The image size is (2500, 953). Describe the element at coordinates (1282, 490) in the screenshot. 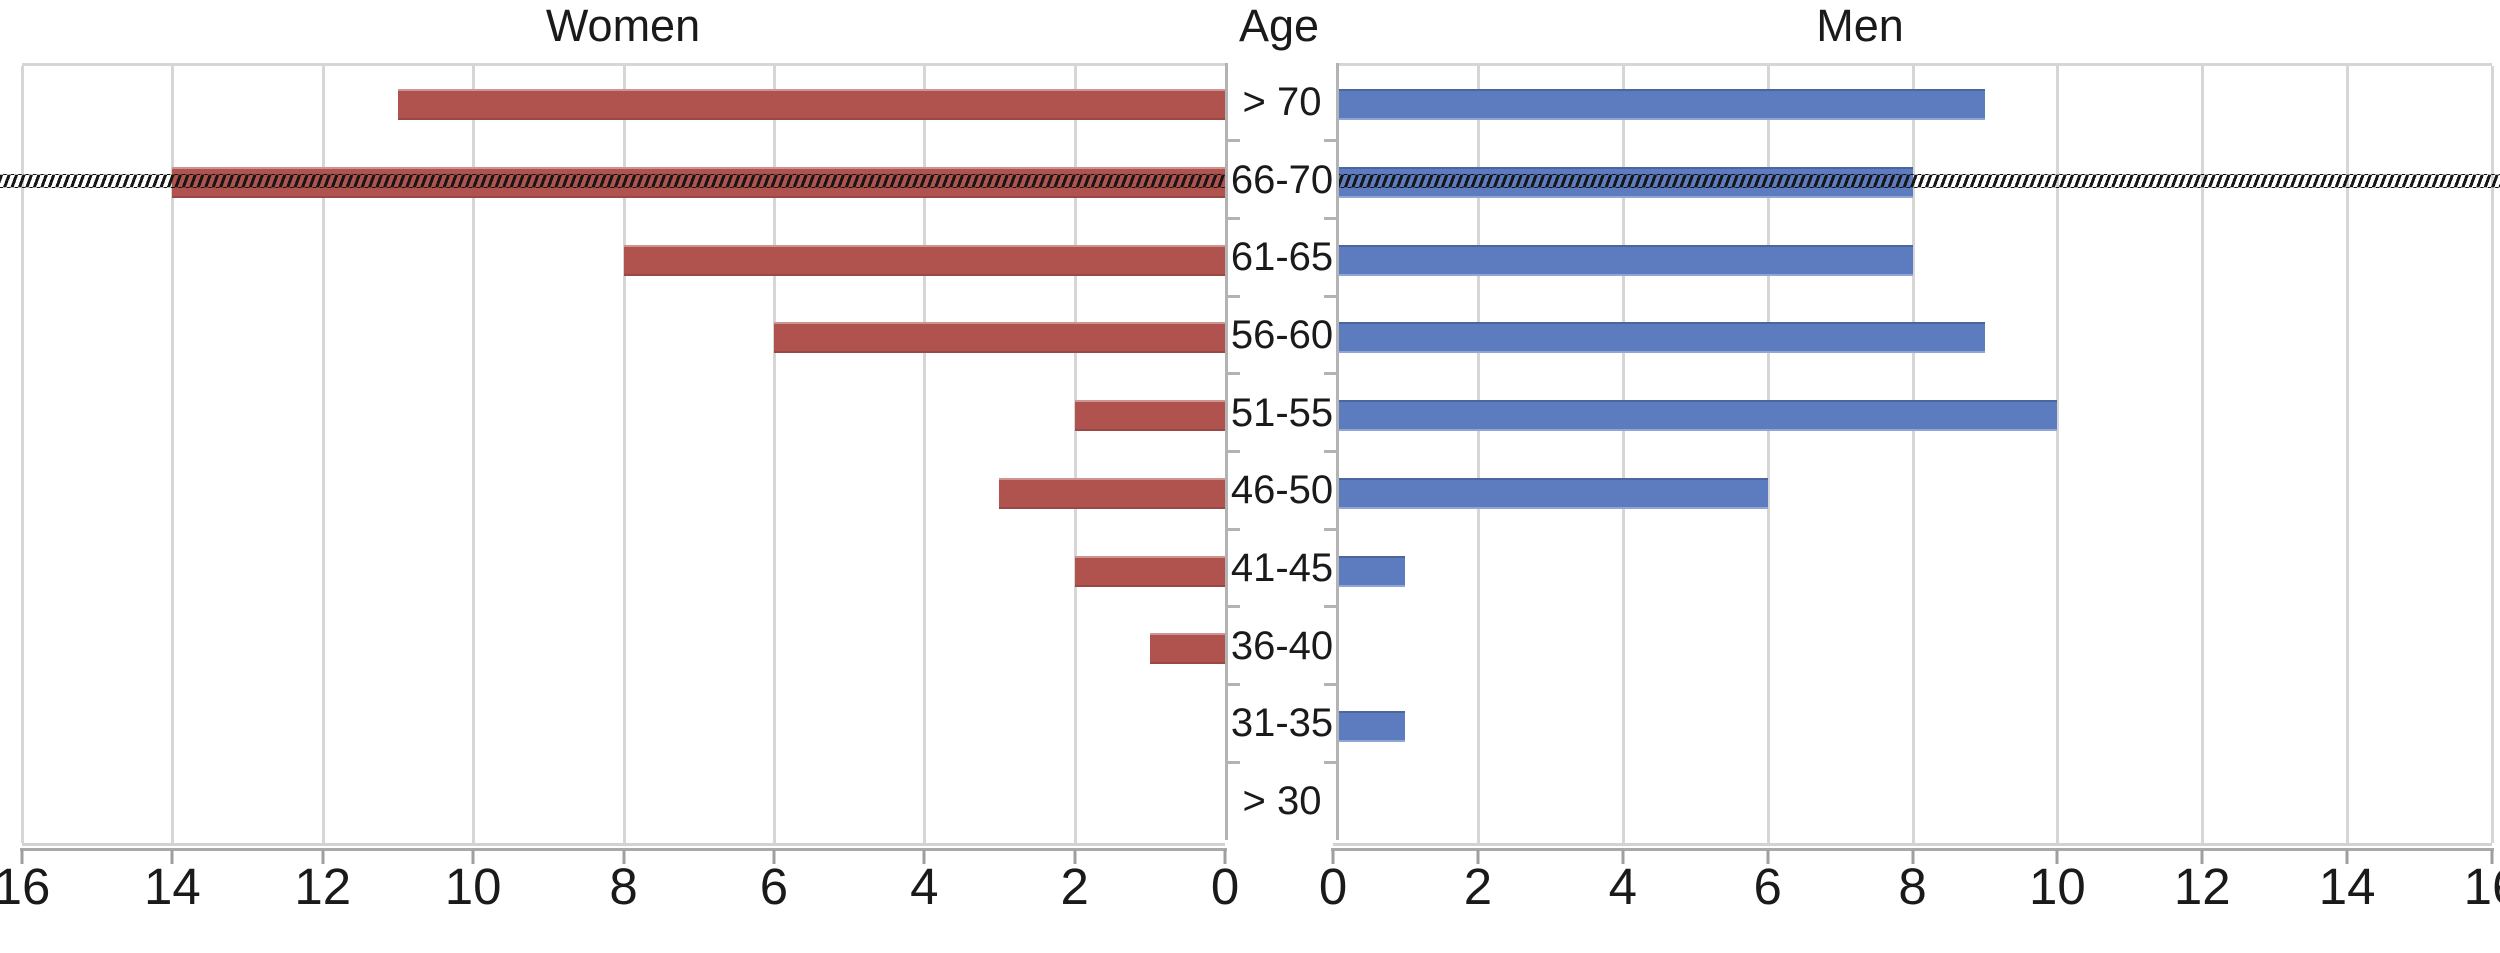

I see `age-label: 46-50` at that location.